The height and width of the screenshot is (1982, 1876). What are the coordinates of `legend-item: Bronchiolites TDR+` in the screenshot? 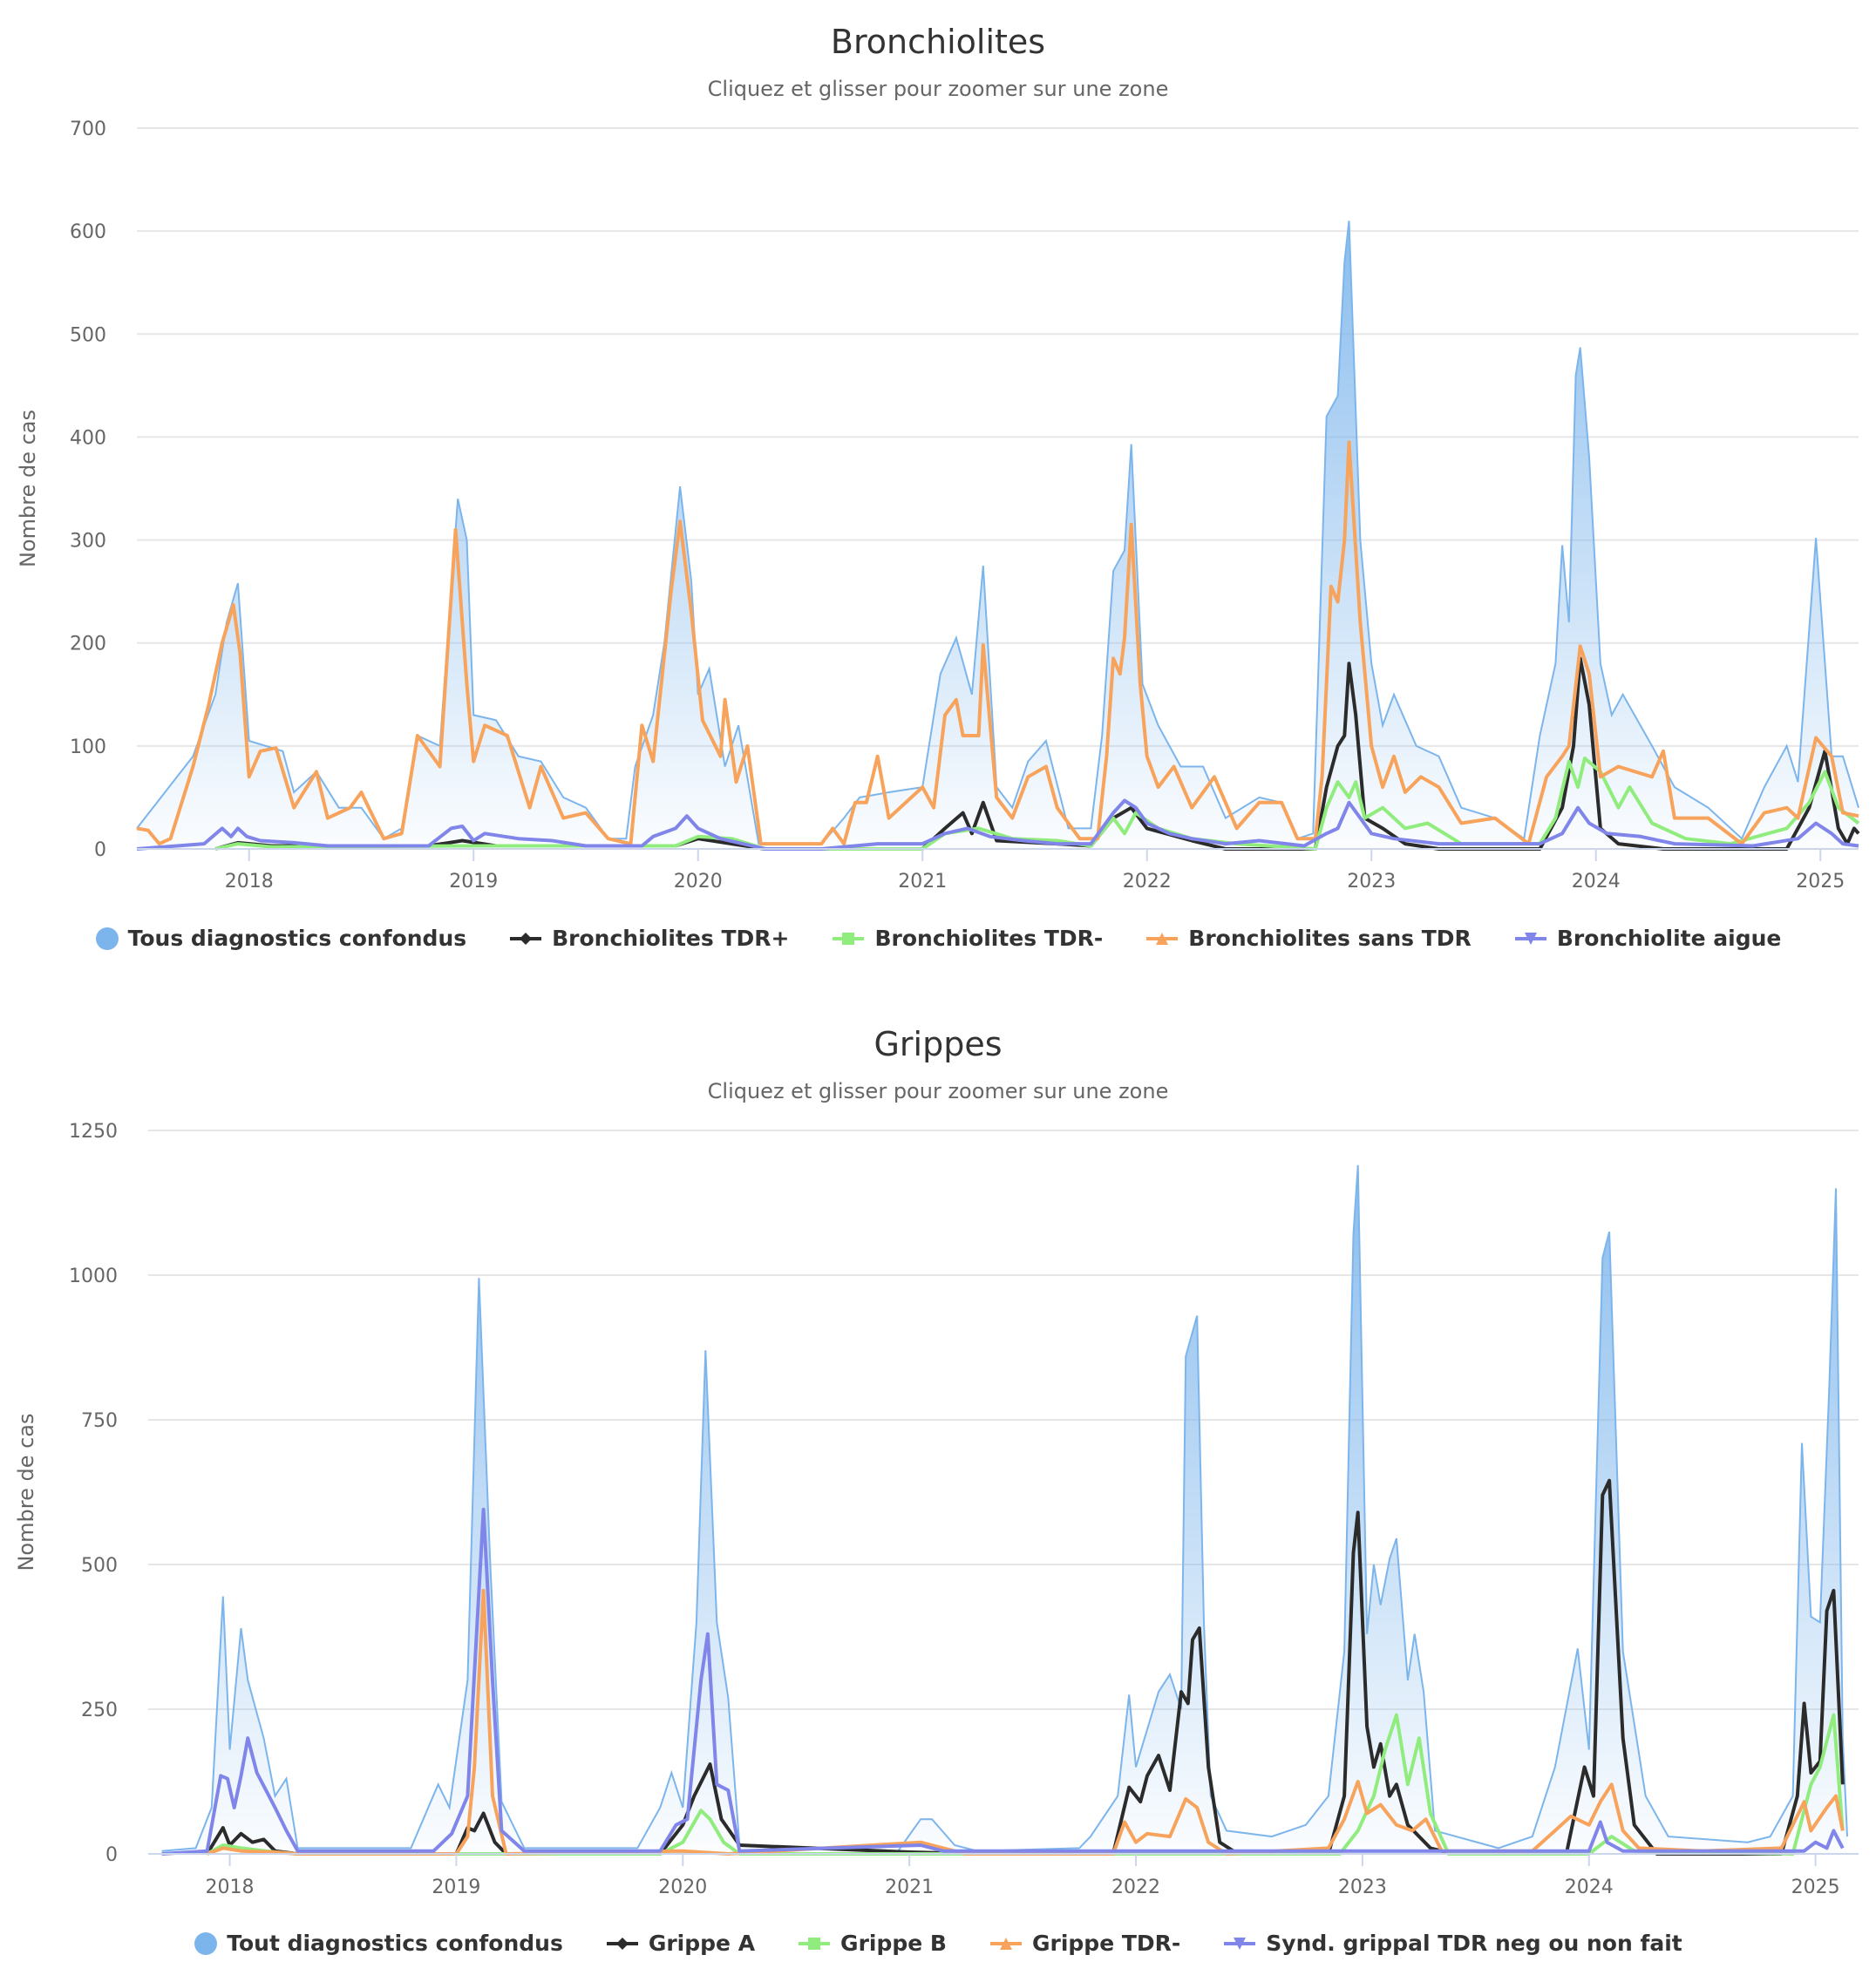 It's located at (648, 938).